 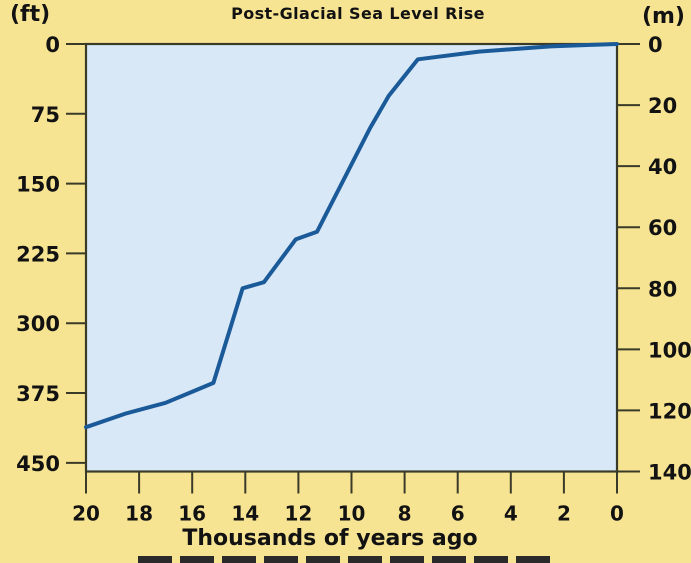 I want to click on left-axis-tick-label: 0, so click(x=52, y=45).